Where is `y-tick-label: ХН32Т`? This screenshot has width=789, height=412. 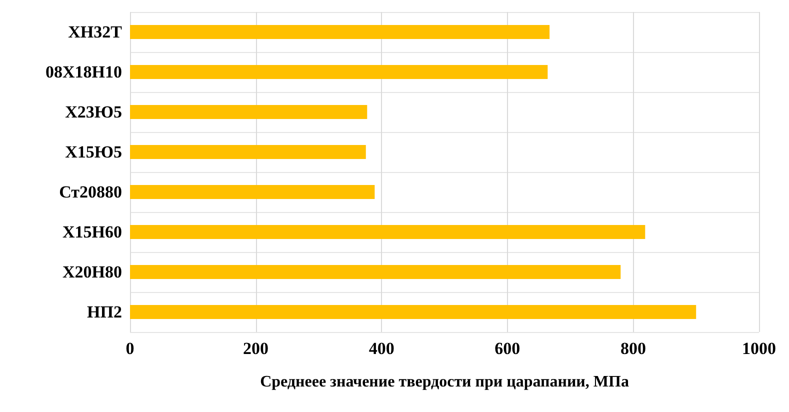 y-tick-label: ХН32Т is located at coordinates (95, 32).